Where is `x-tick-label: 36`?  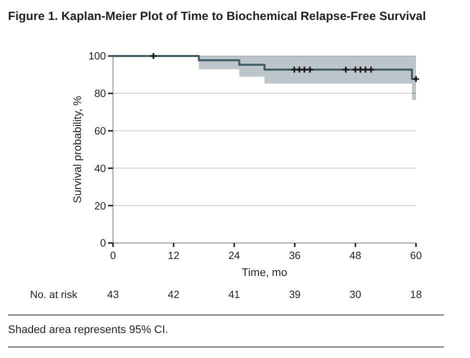 x-tick-label: 36 is located at coordinates (294, 256).